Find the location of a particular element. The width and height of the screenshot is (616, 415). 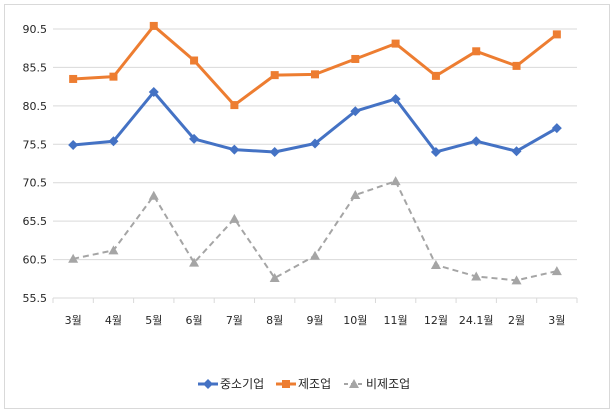

y-tick-label: 90.5 is located at coordinates (35, 29).